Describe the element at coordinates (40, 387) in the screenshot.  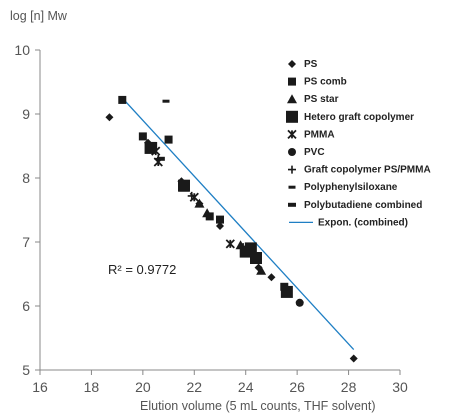
I see `x-tick-label: 16` at that location.